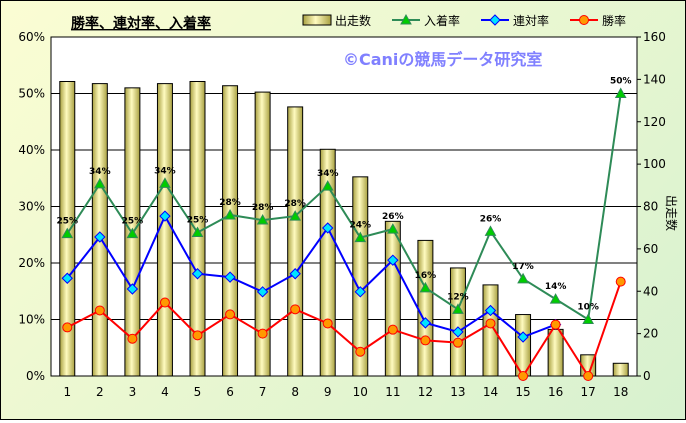 This screenshot has height=423, width=686. Describe the element at coordinates (458, 297) in the screenshot. I see `data-label: 12%` at that location.